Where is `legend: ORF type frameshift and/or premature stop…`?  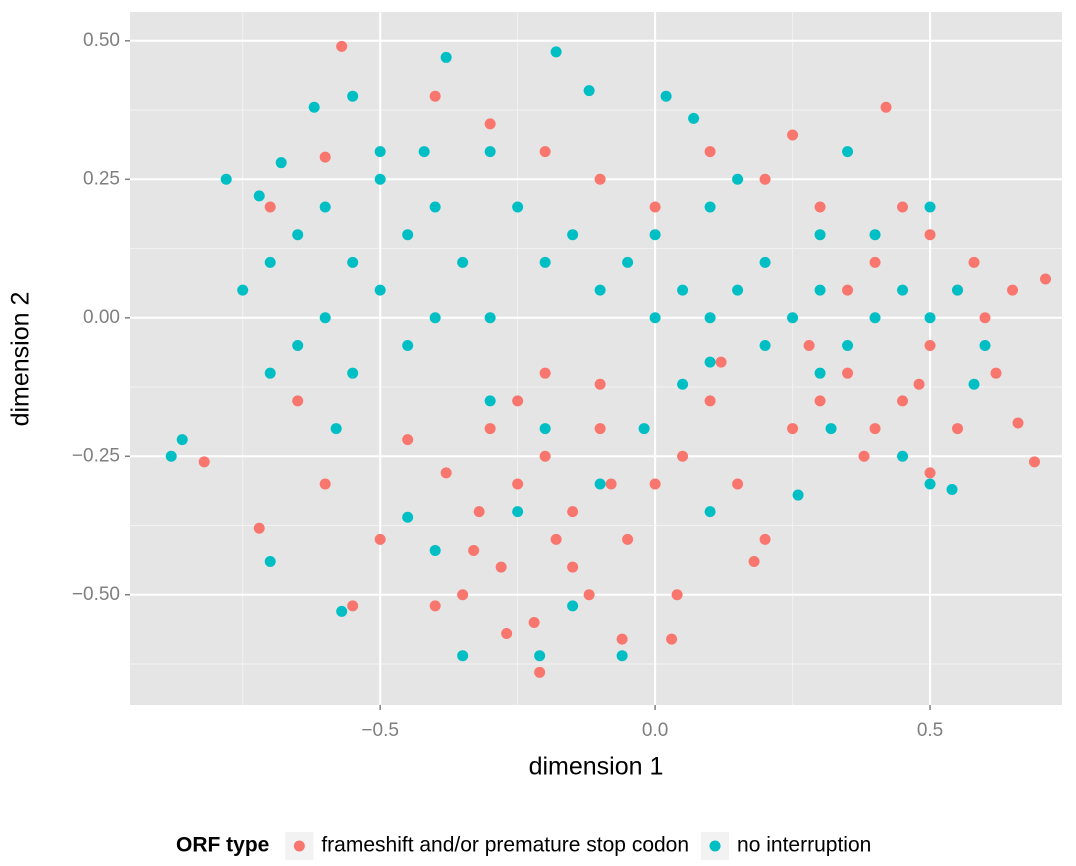
legend: ORF type frameshift and/or premature stop… is located at coordinates (523, 846).